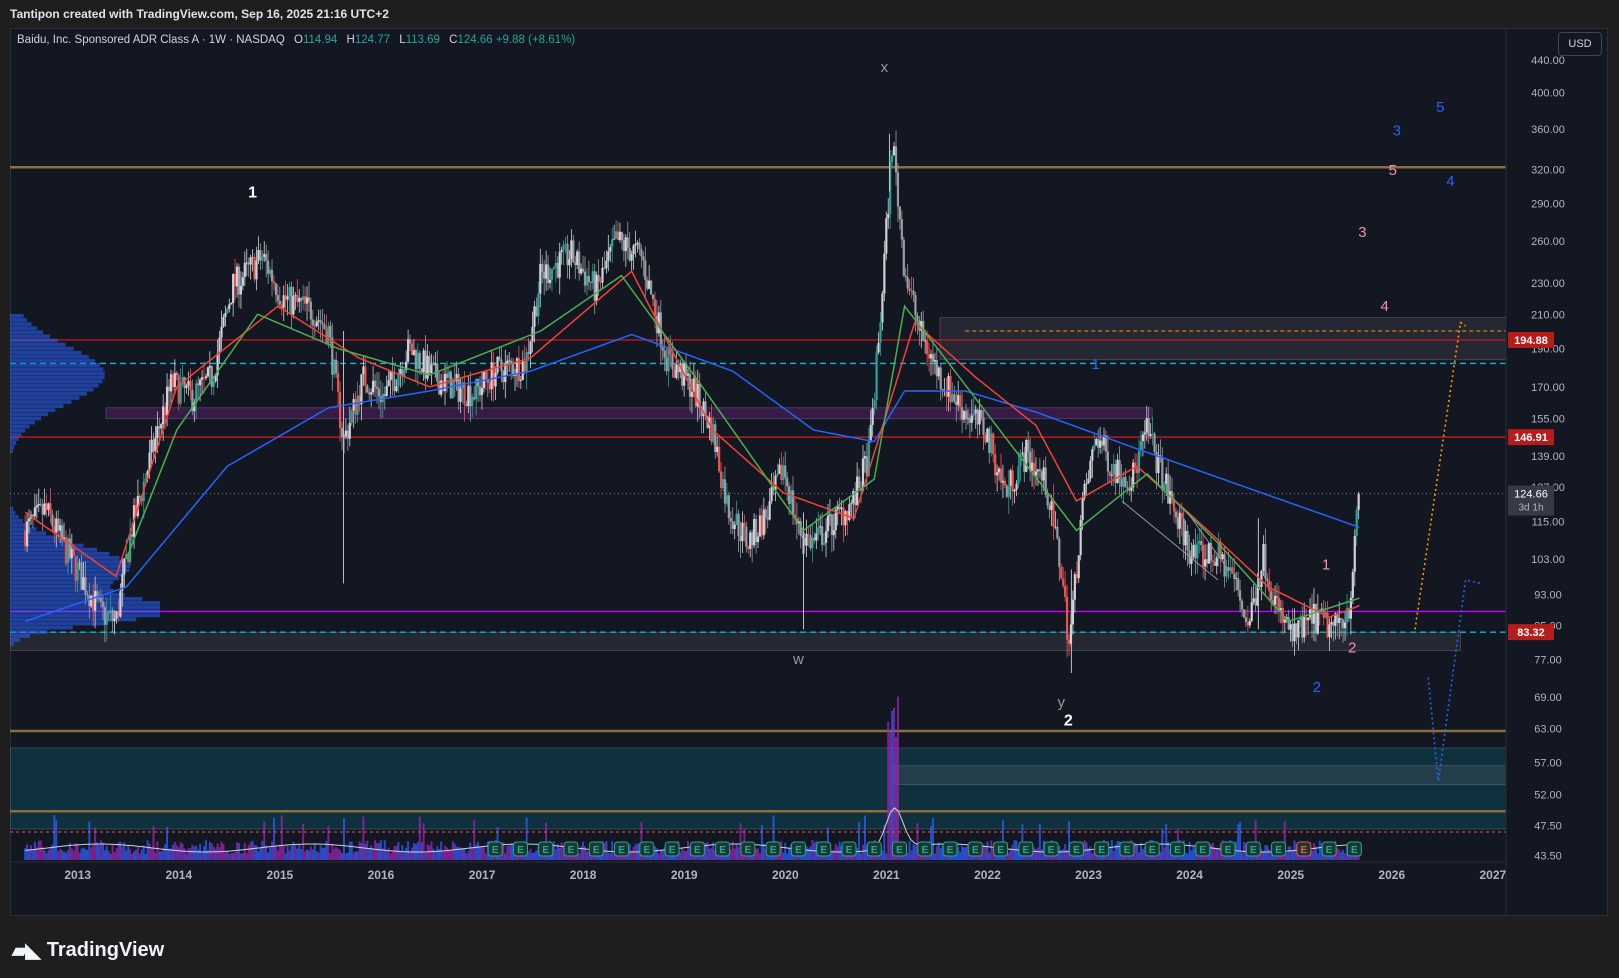 This screenshot has height=978, width=1619. What do you see at coordinates (77, 875) in the screenshot?
I see `year-tick-label: 2013` at bounding box center [77, 875].